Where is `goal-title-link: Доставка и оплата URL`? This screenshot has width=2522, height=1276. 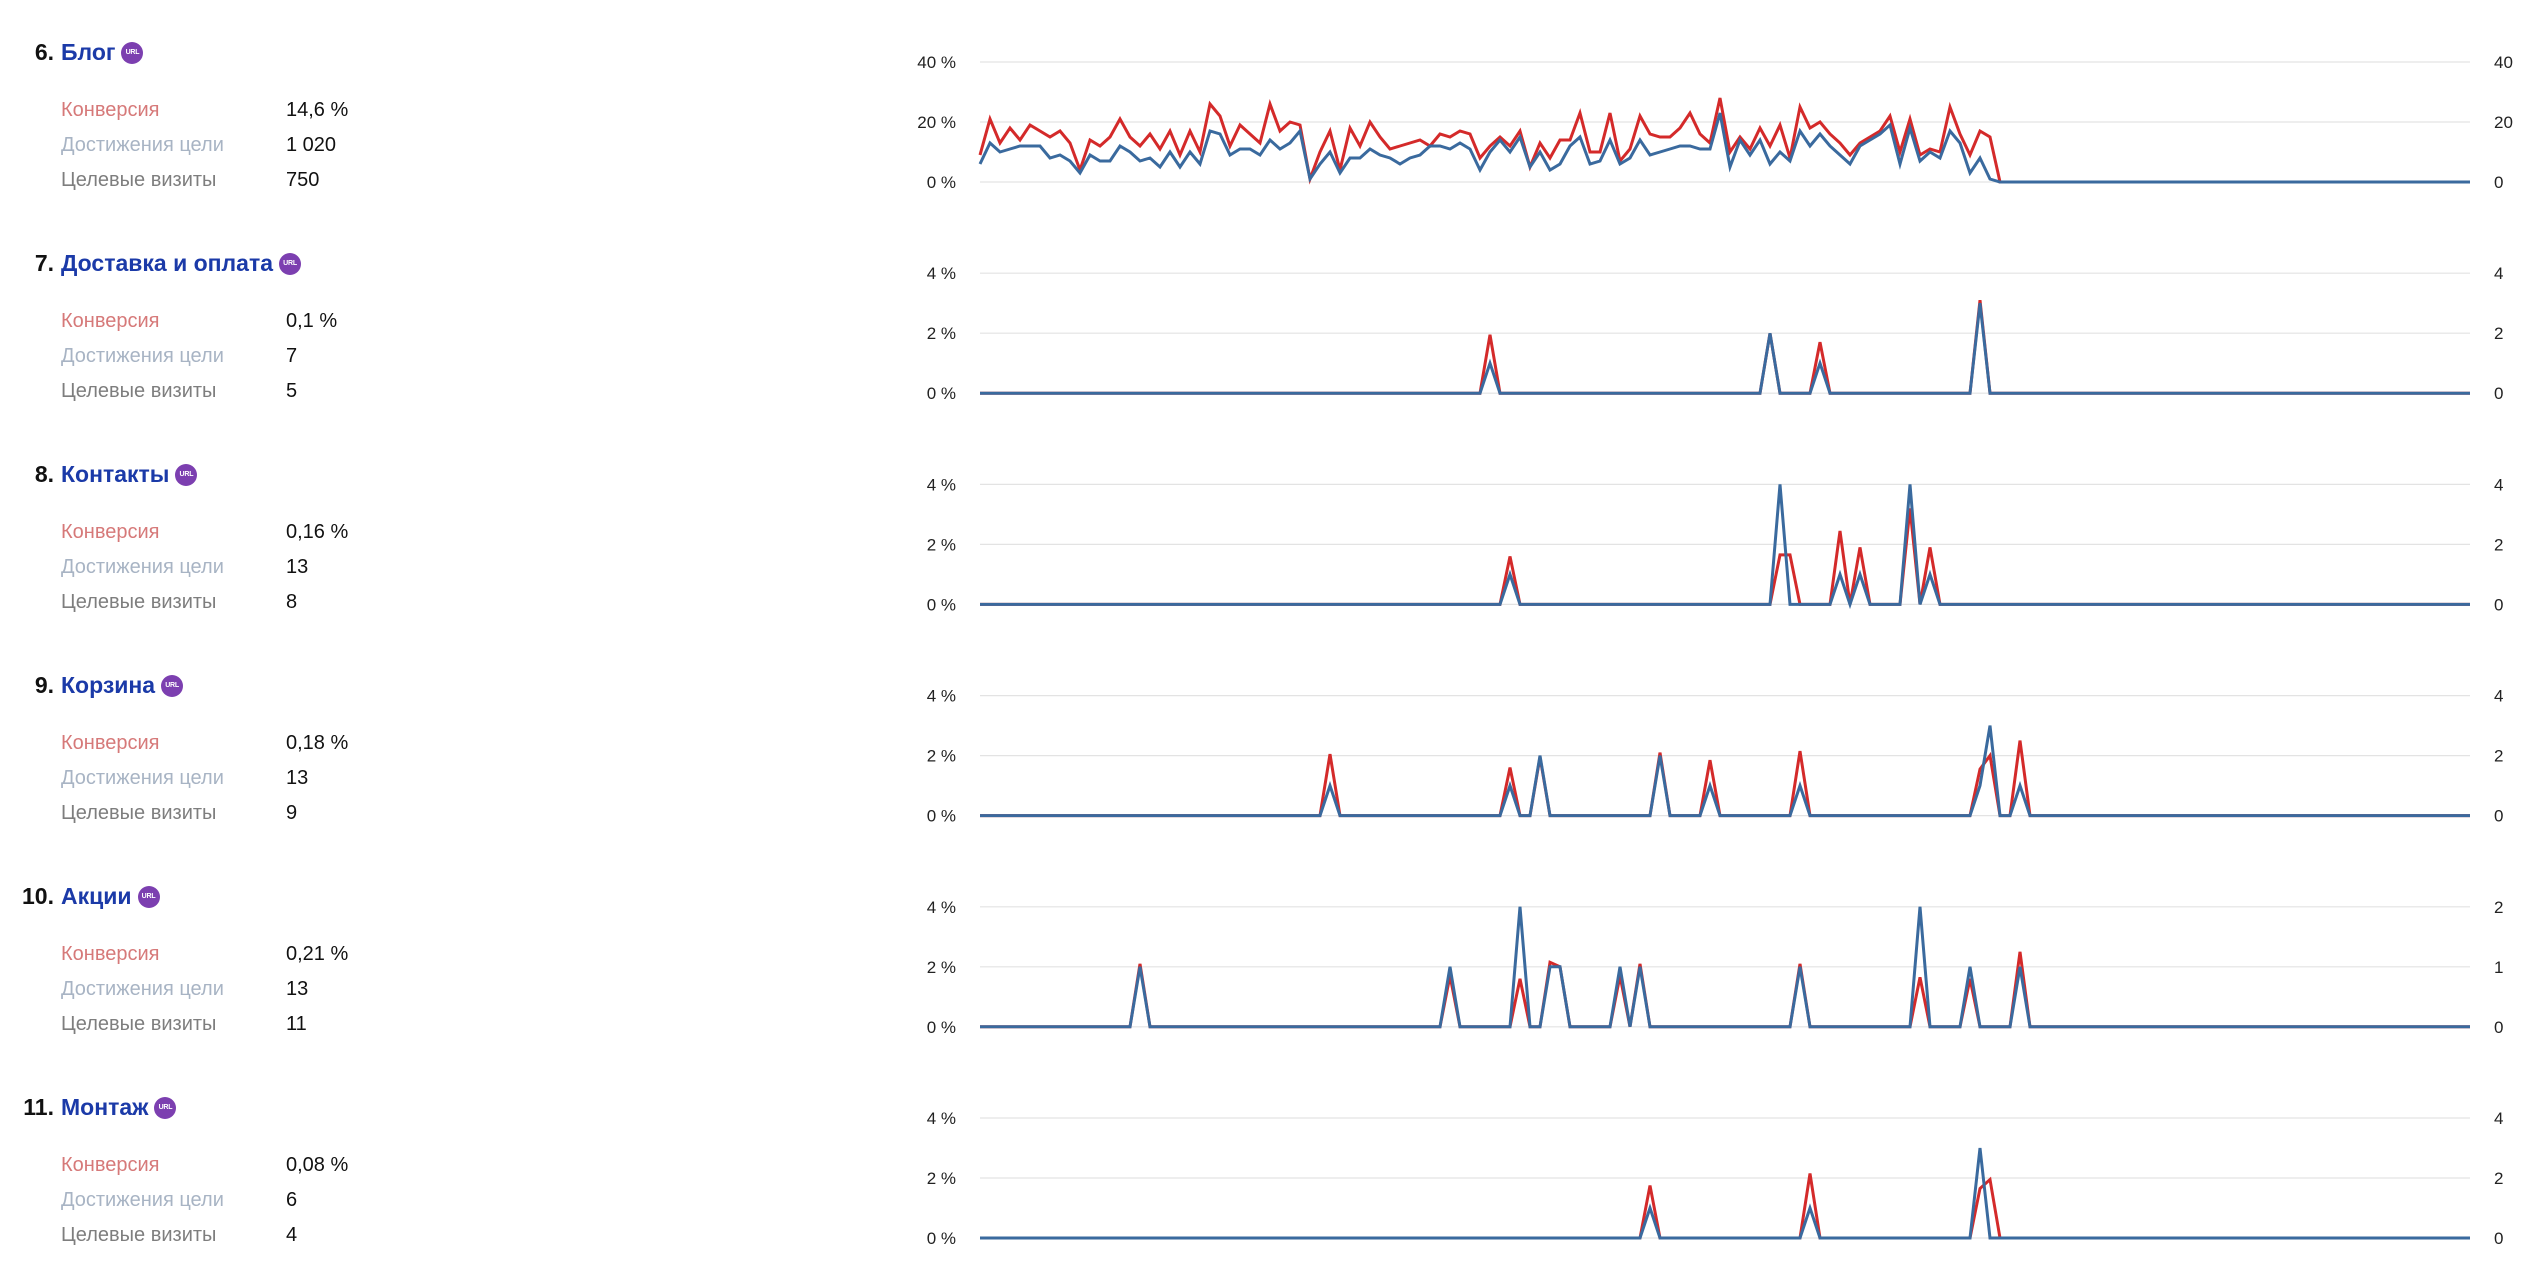 goal-title-link: Доставка и оплата URL is located at coordinates (181, 263).